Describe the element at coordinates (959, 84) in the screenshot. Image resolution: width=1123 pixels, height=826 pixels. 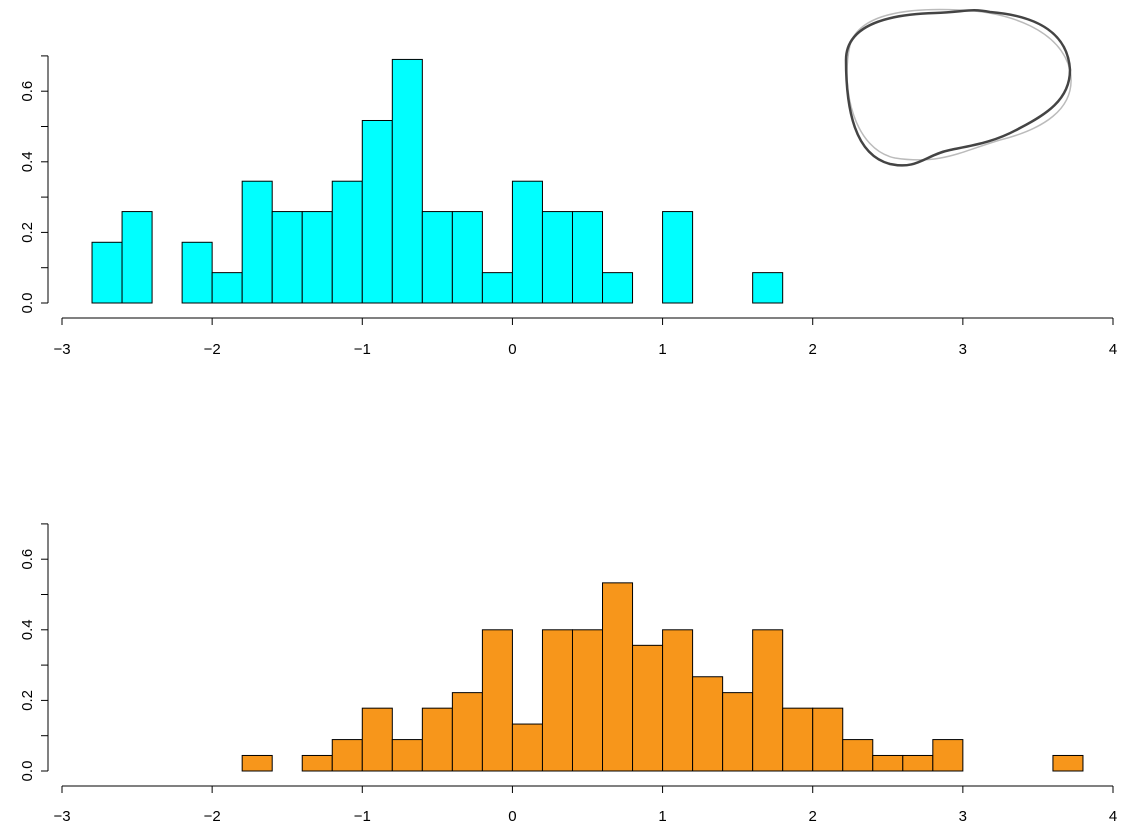
I see `blob-outline-light` at that location.